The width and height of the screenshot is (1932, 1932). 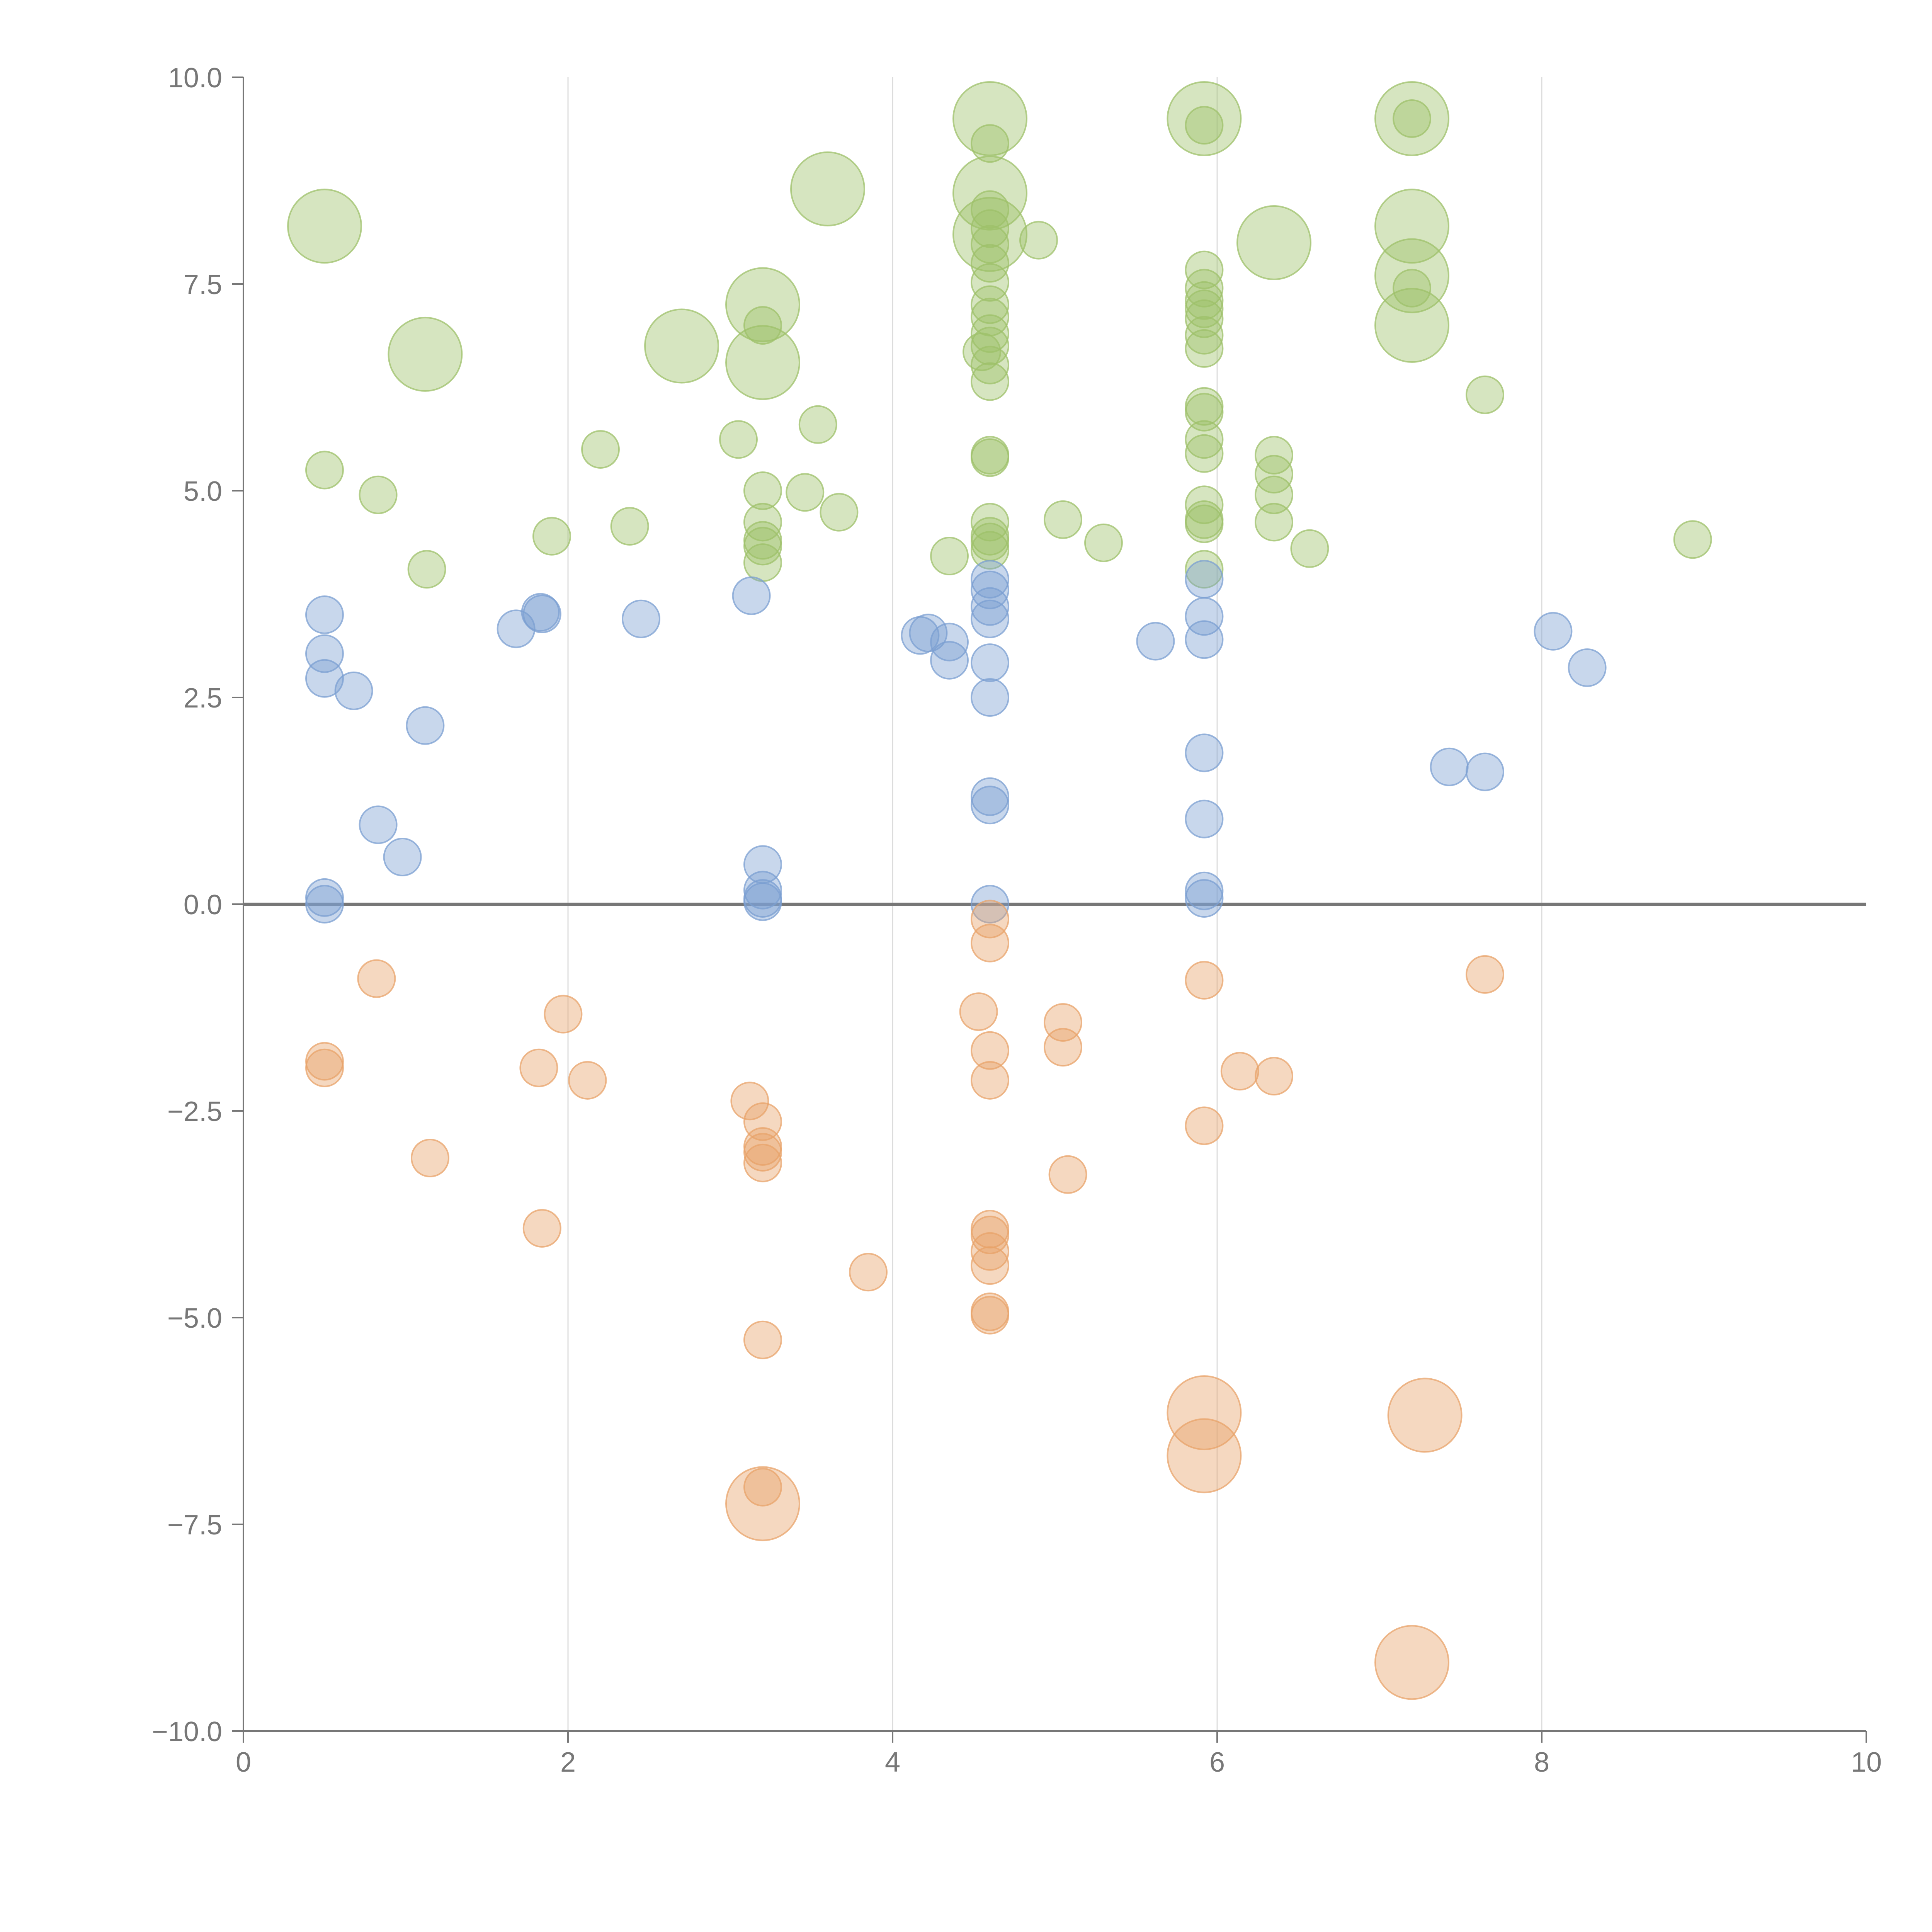 What do you see at coordinates (203, 699) in the screenshot?
I see `y-tick-label: 2.5` at bounding box center [203, 699].